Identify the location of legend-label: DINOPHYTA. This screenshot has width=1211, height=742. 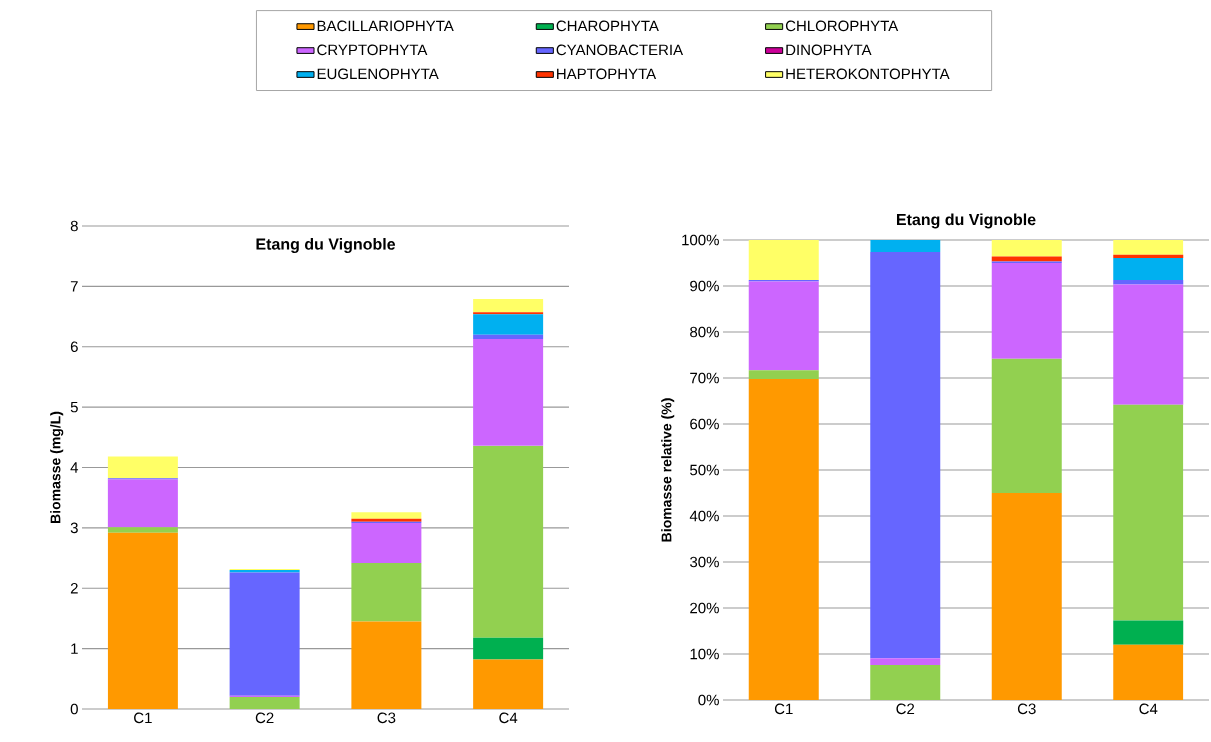
(829, 50).